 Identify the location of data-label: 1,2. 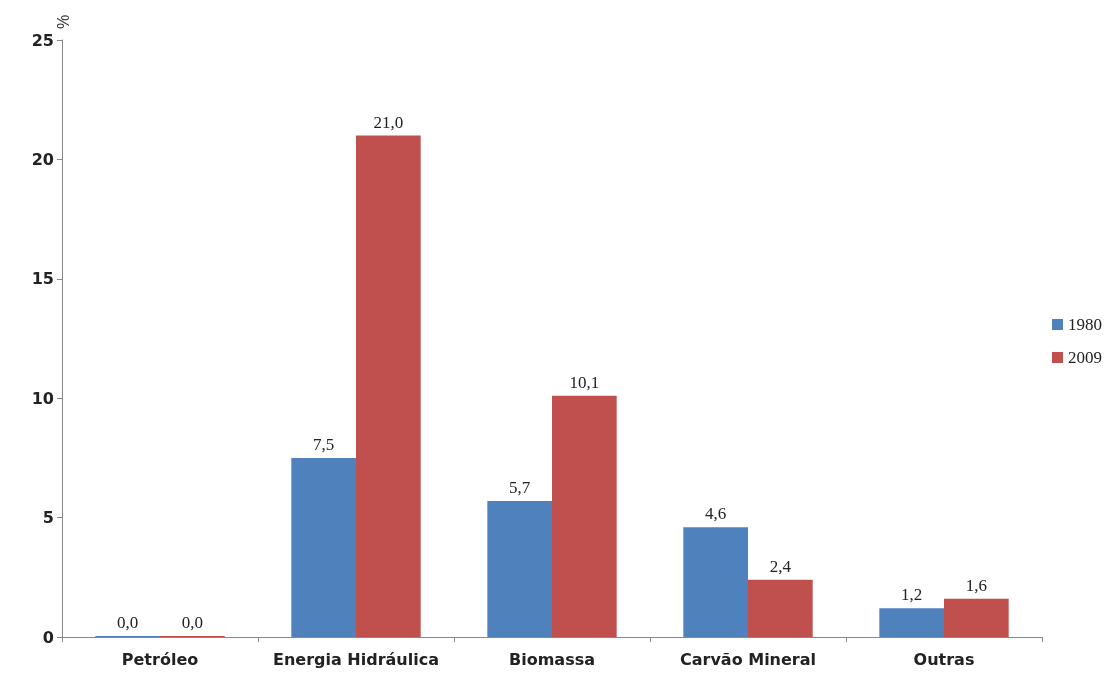
(912, 595).